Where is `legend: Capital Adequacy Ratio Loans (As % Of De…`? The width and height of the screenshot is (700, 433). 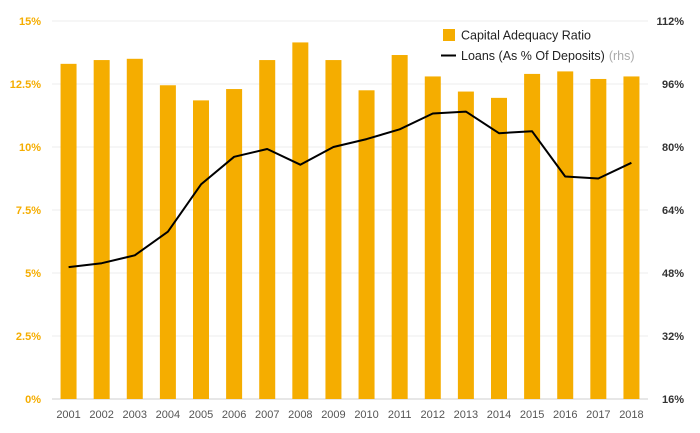 legend: Capital Adequacy Ratio Loans (As % Of De… is located at coordinates (538, 46).